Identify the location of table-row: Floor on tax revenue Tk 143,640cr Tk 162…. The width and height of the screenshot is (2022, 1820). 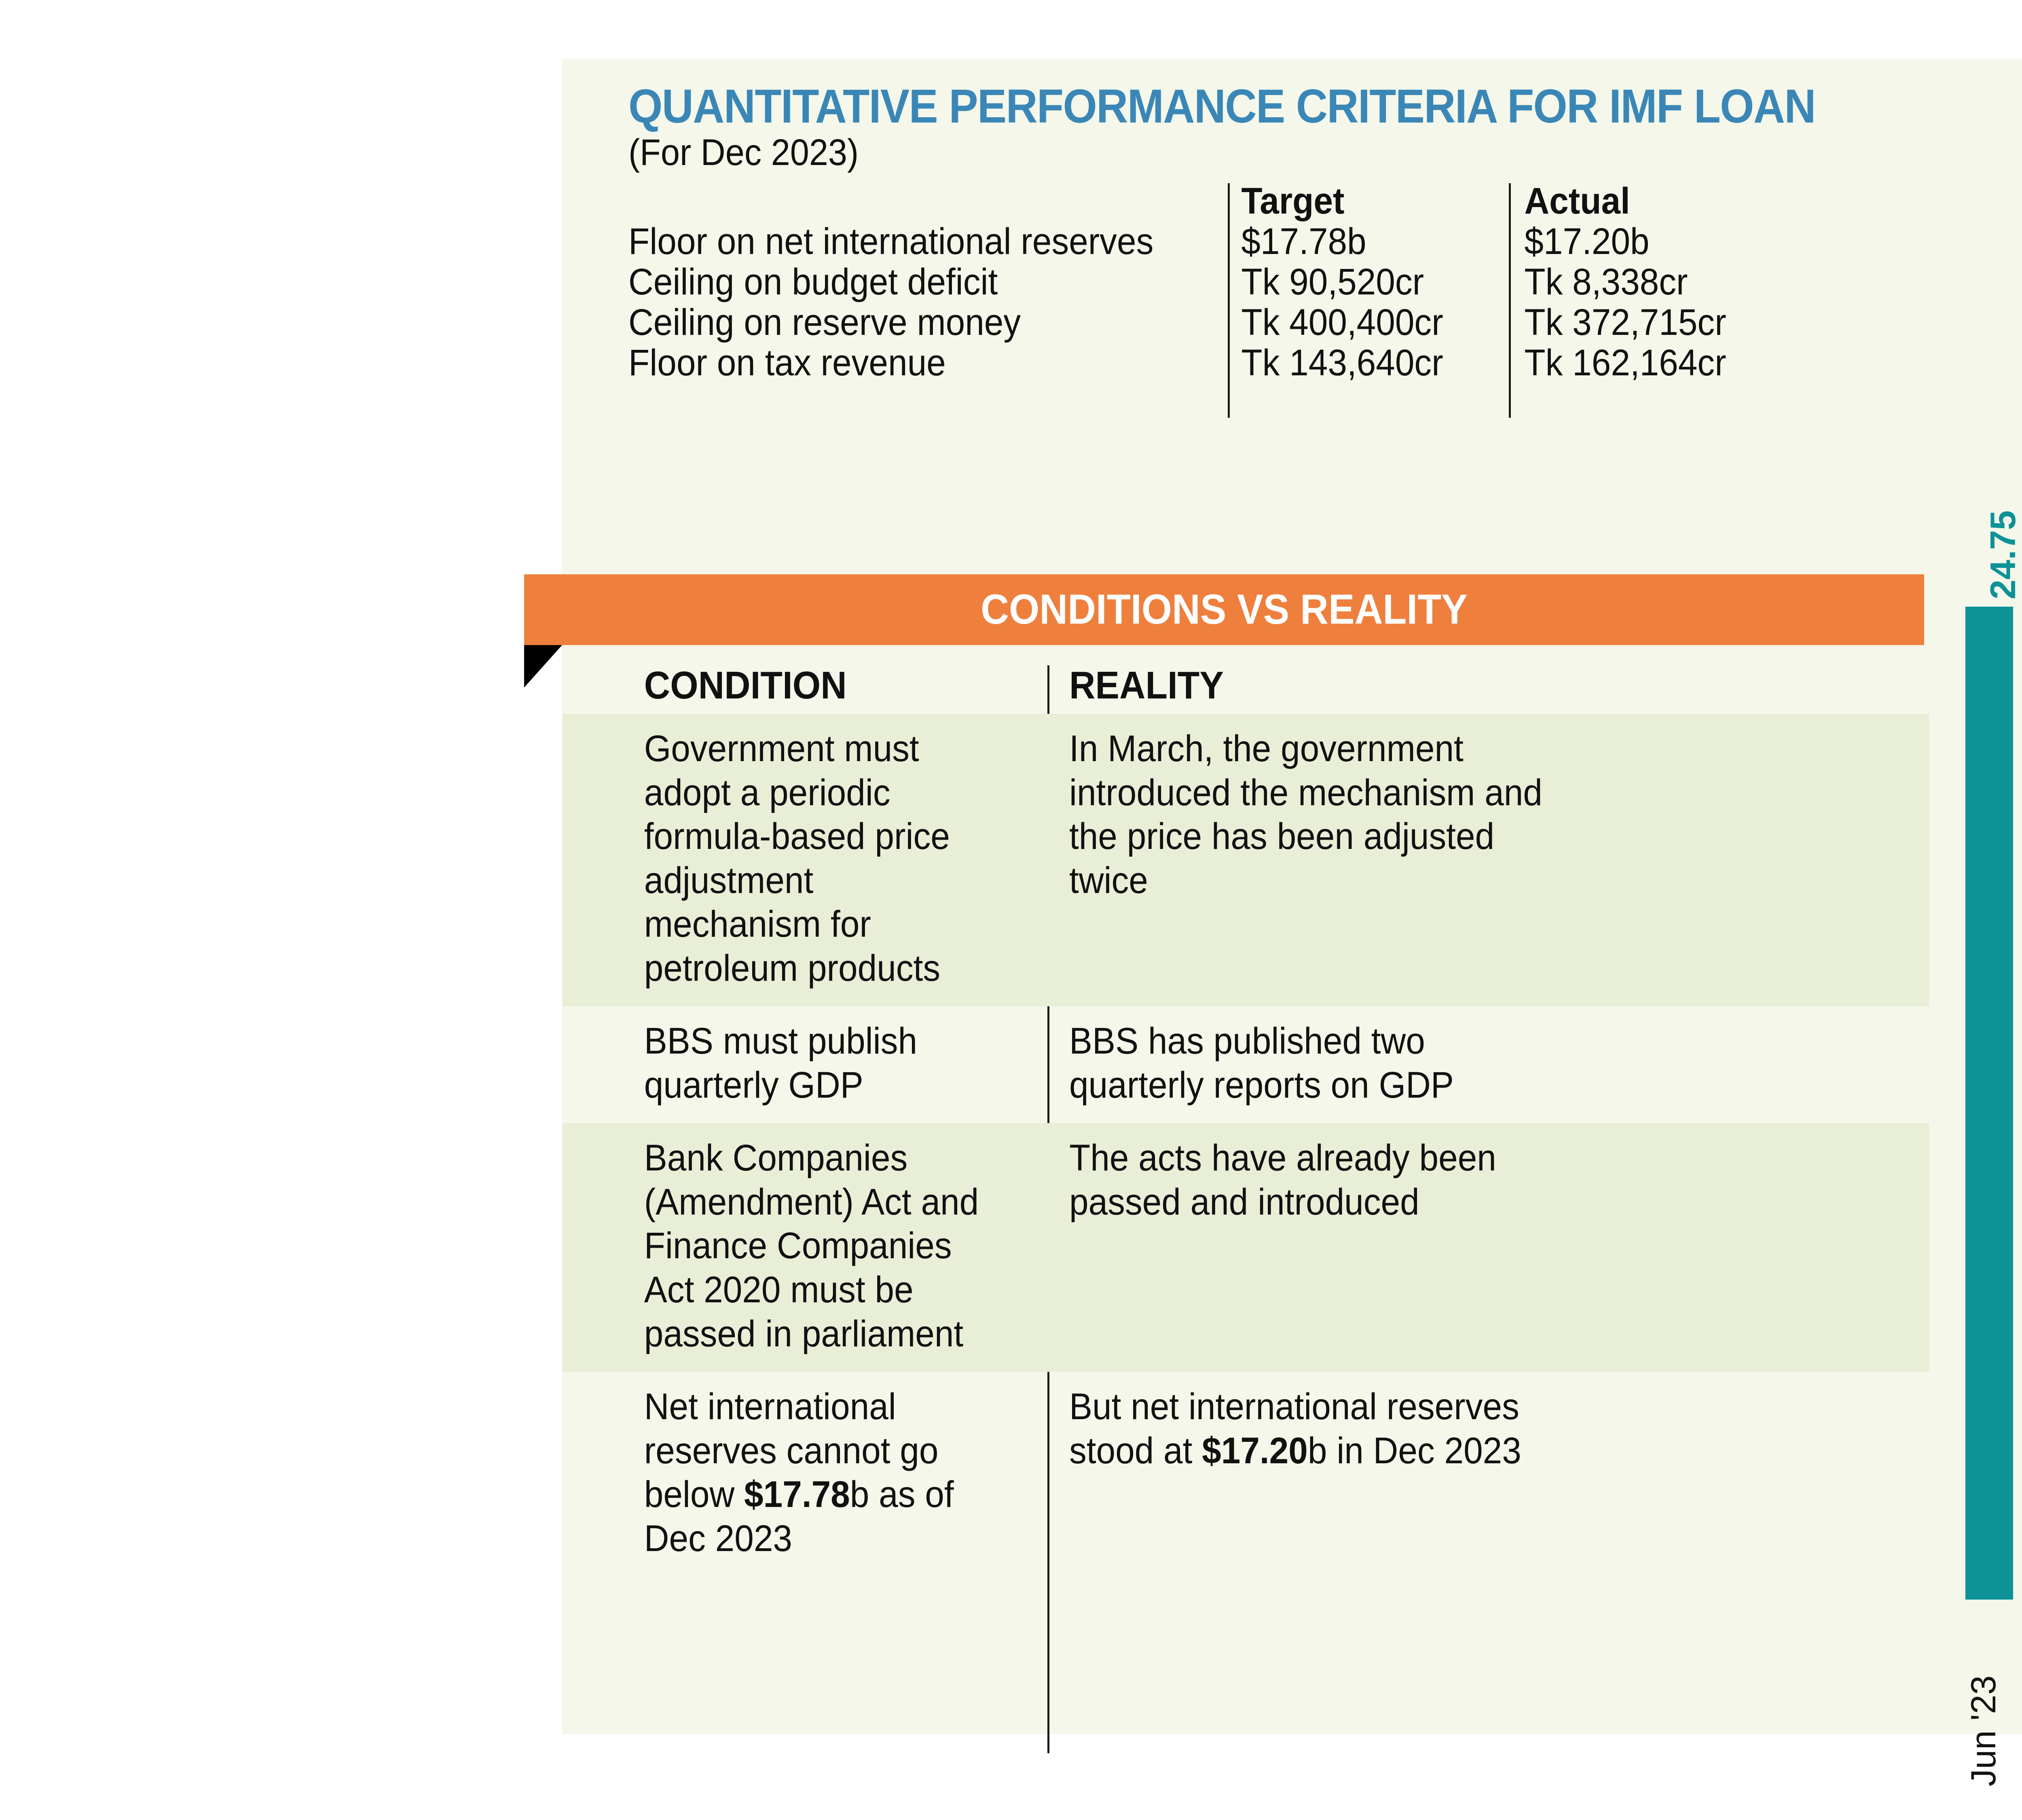
(1273, 363).